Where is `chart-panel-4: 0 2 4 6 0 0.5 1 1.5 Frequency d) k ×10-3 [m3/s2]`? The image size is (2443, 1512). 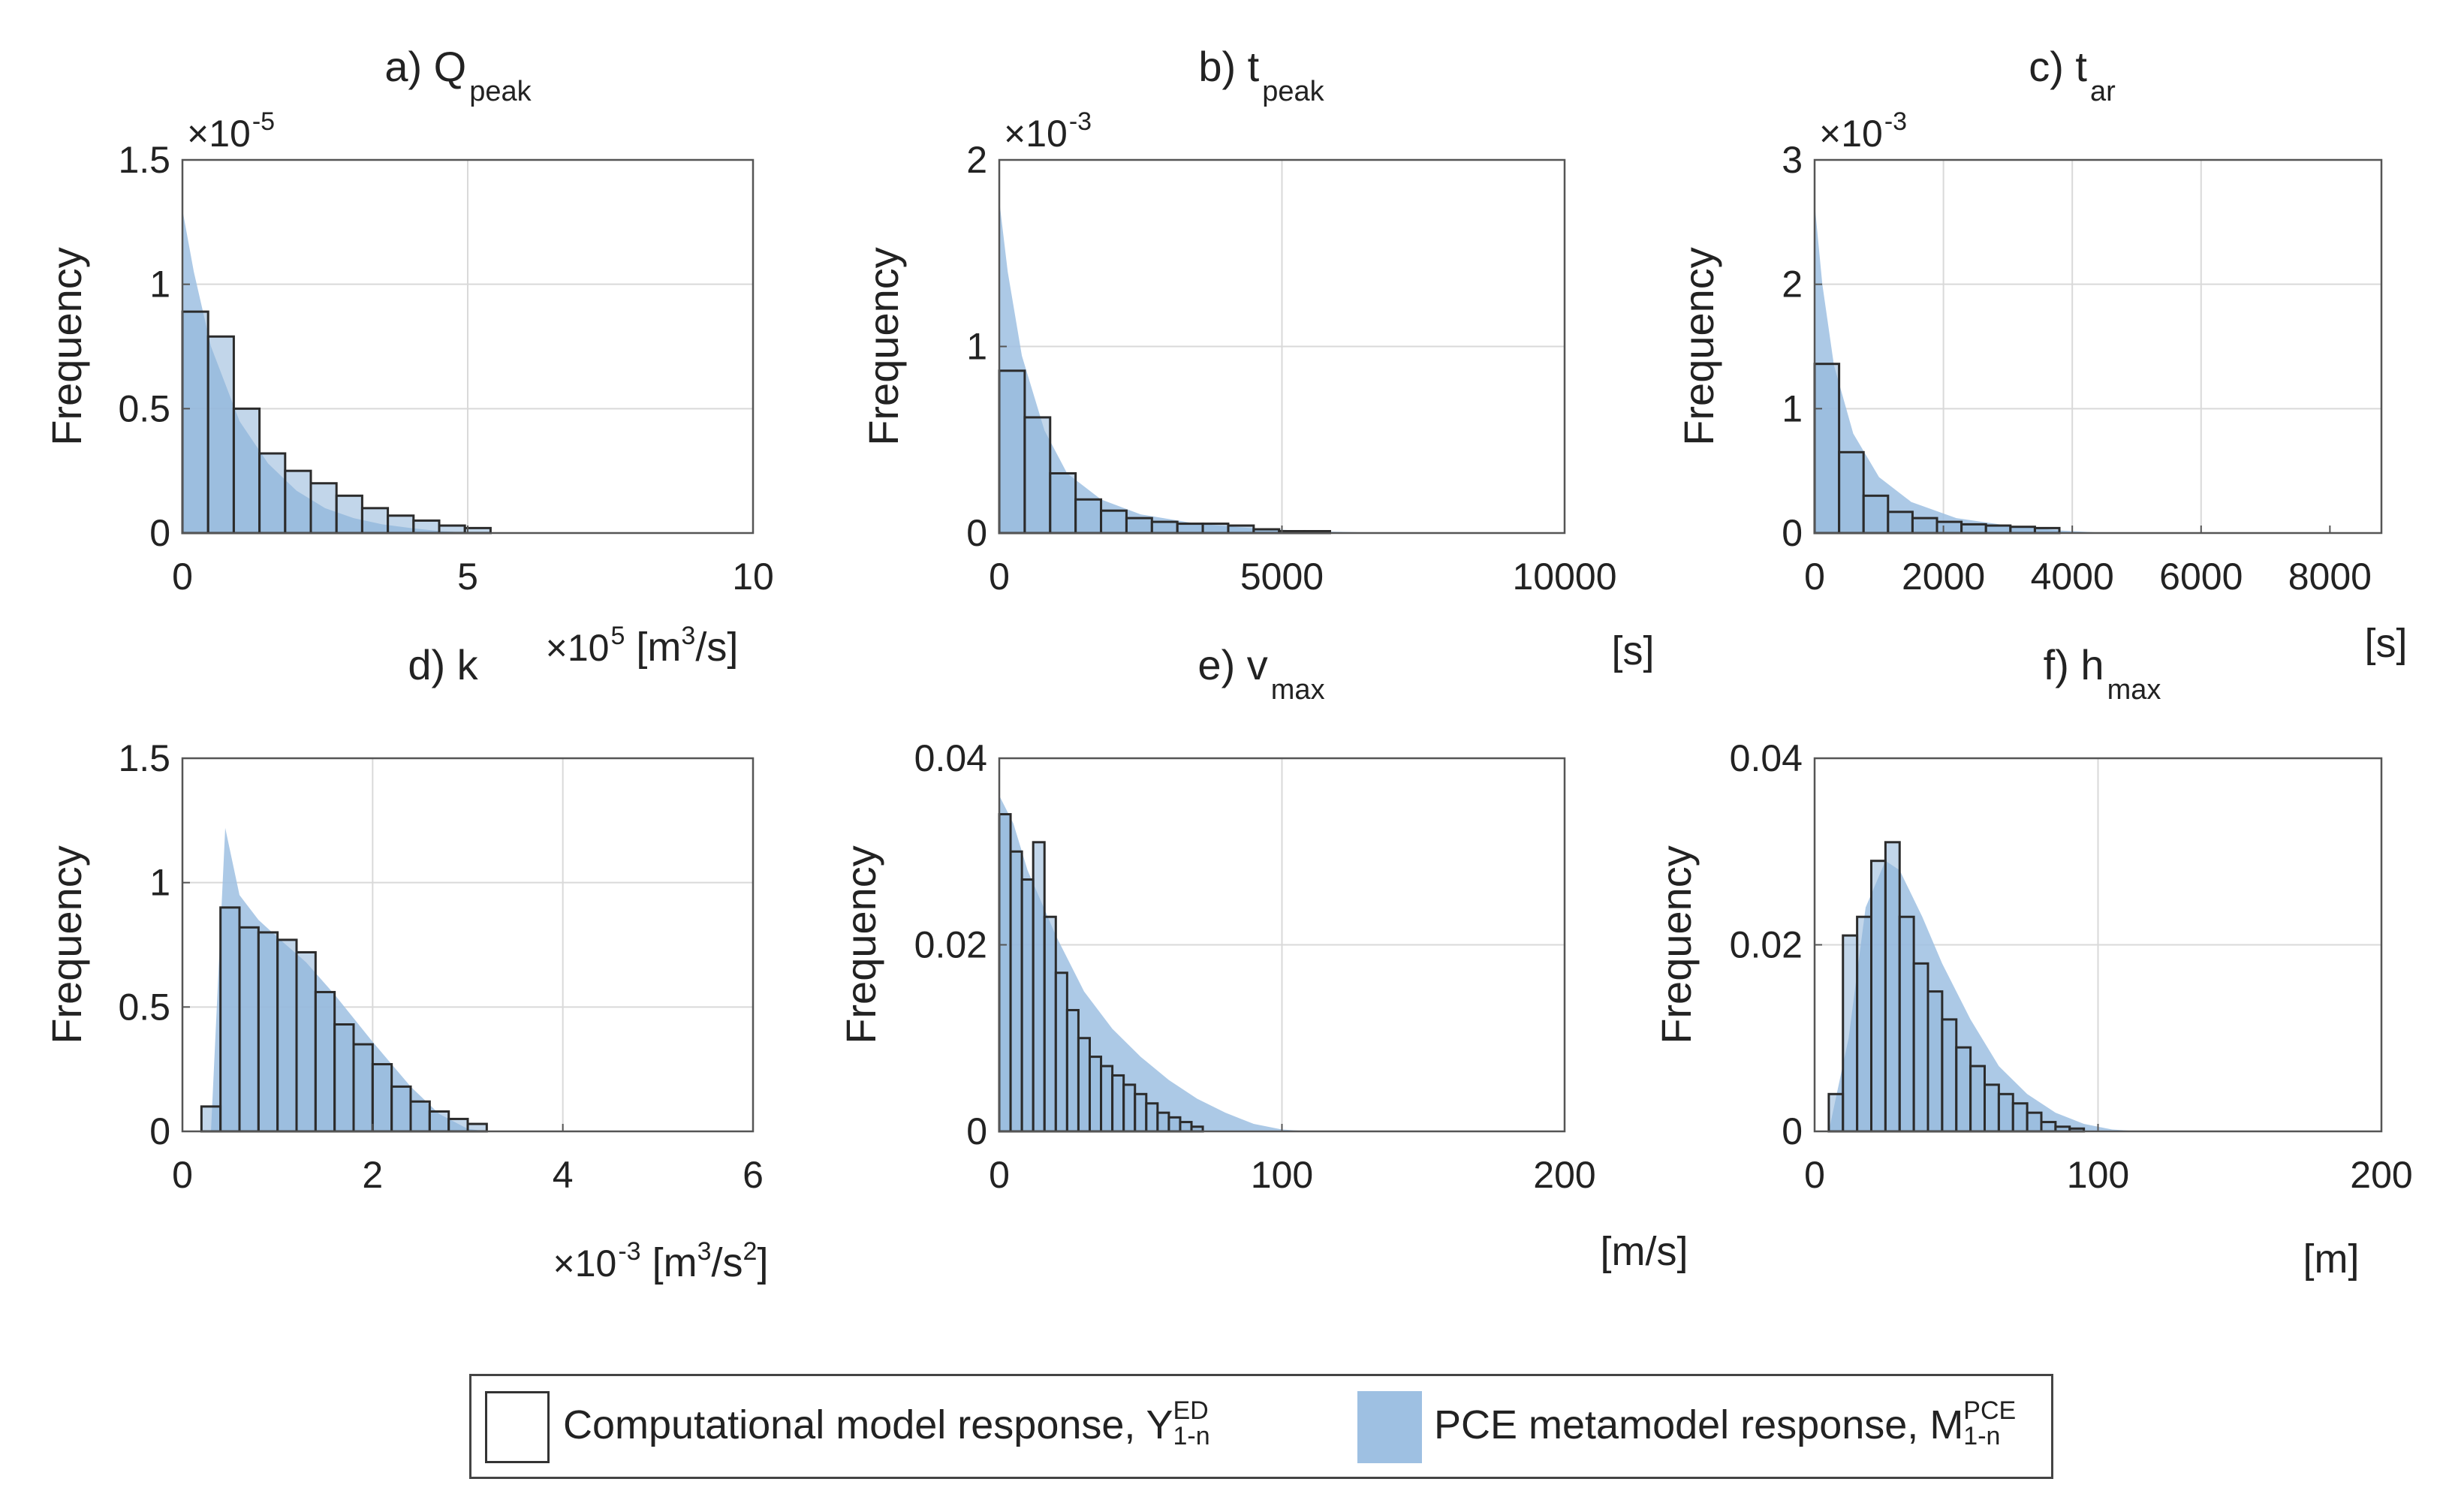 chart-panel-4: 0 2 4 6 0 0.5 1 1.5 Frequency d) k ×10-3 [m3/s2] is located at coordinates (406, 963).